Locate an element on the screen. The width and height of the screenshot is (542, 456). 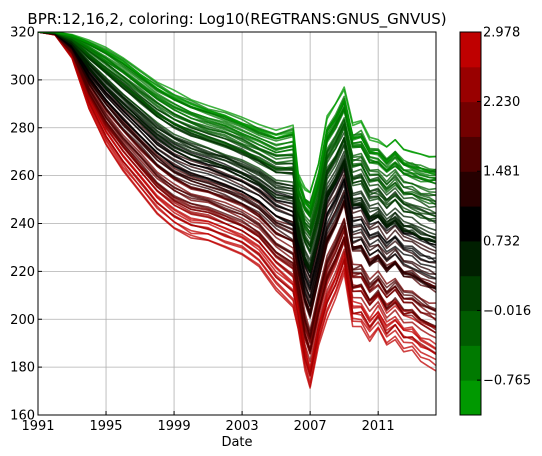
colorbar-tick-label: −0.765 is located at coordinates (507, 381).